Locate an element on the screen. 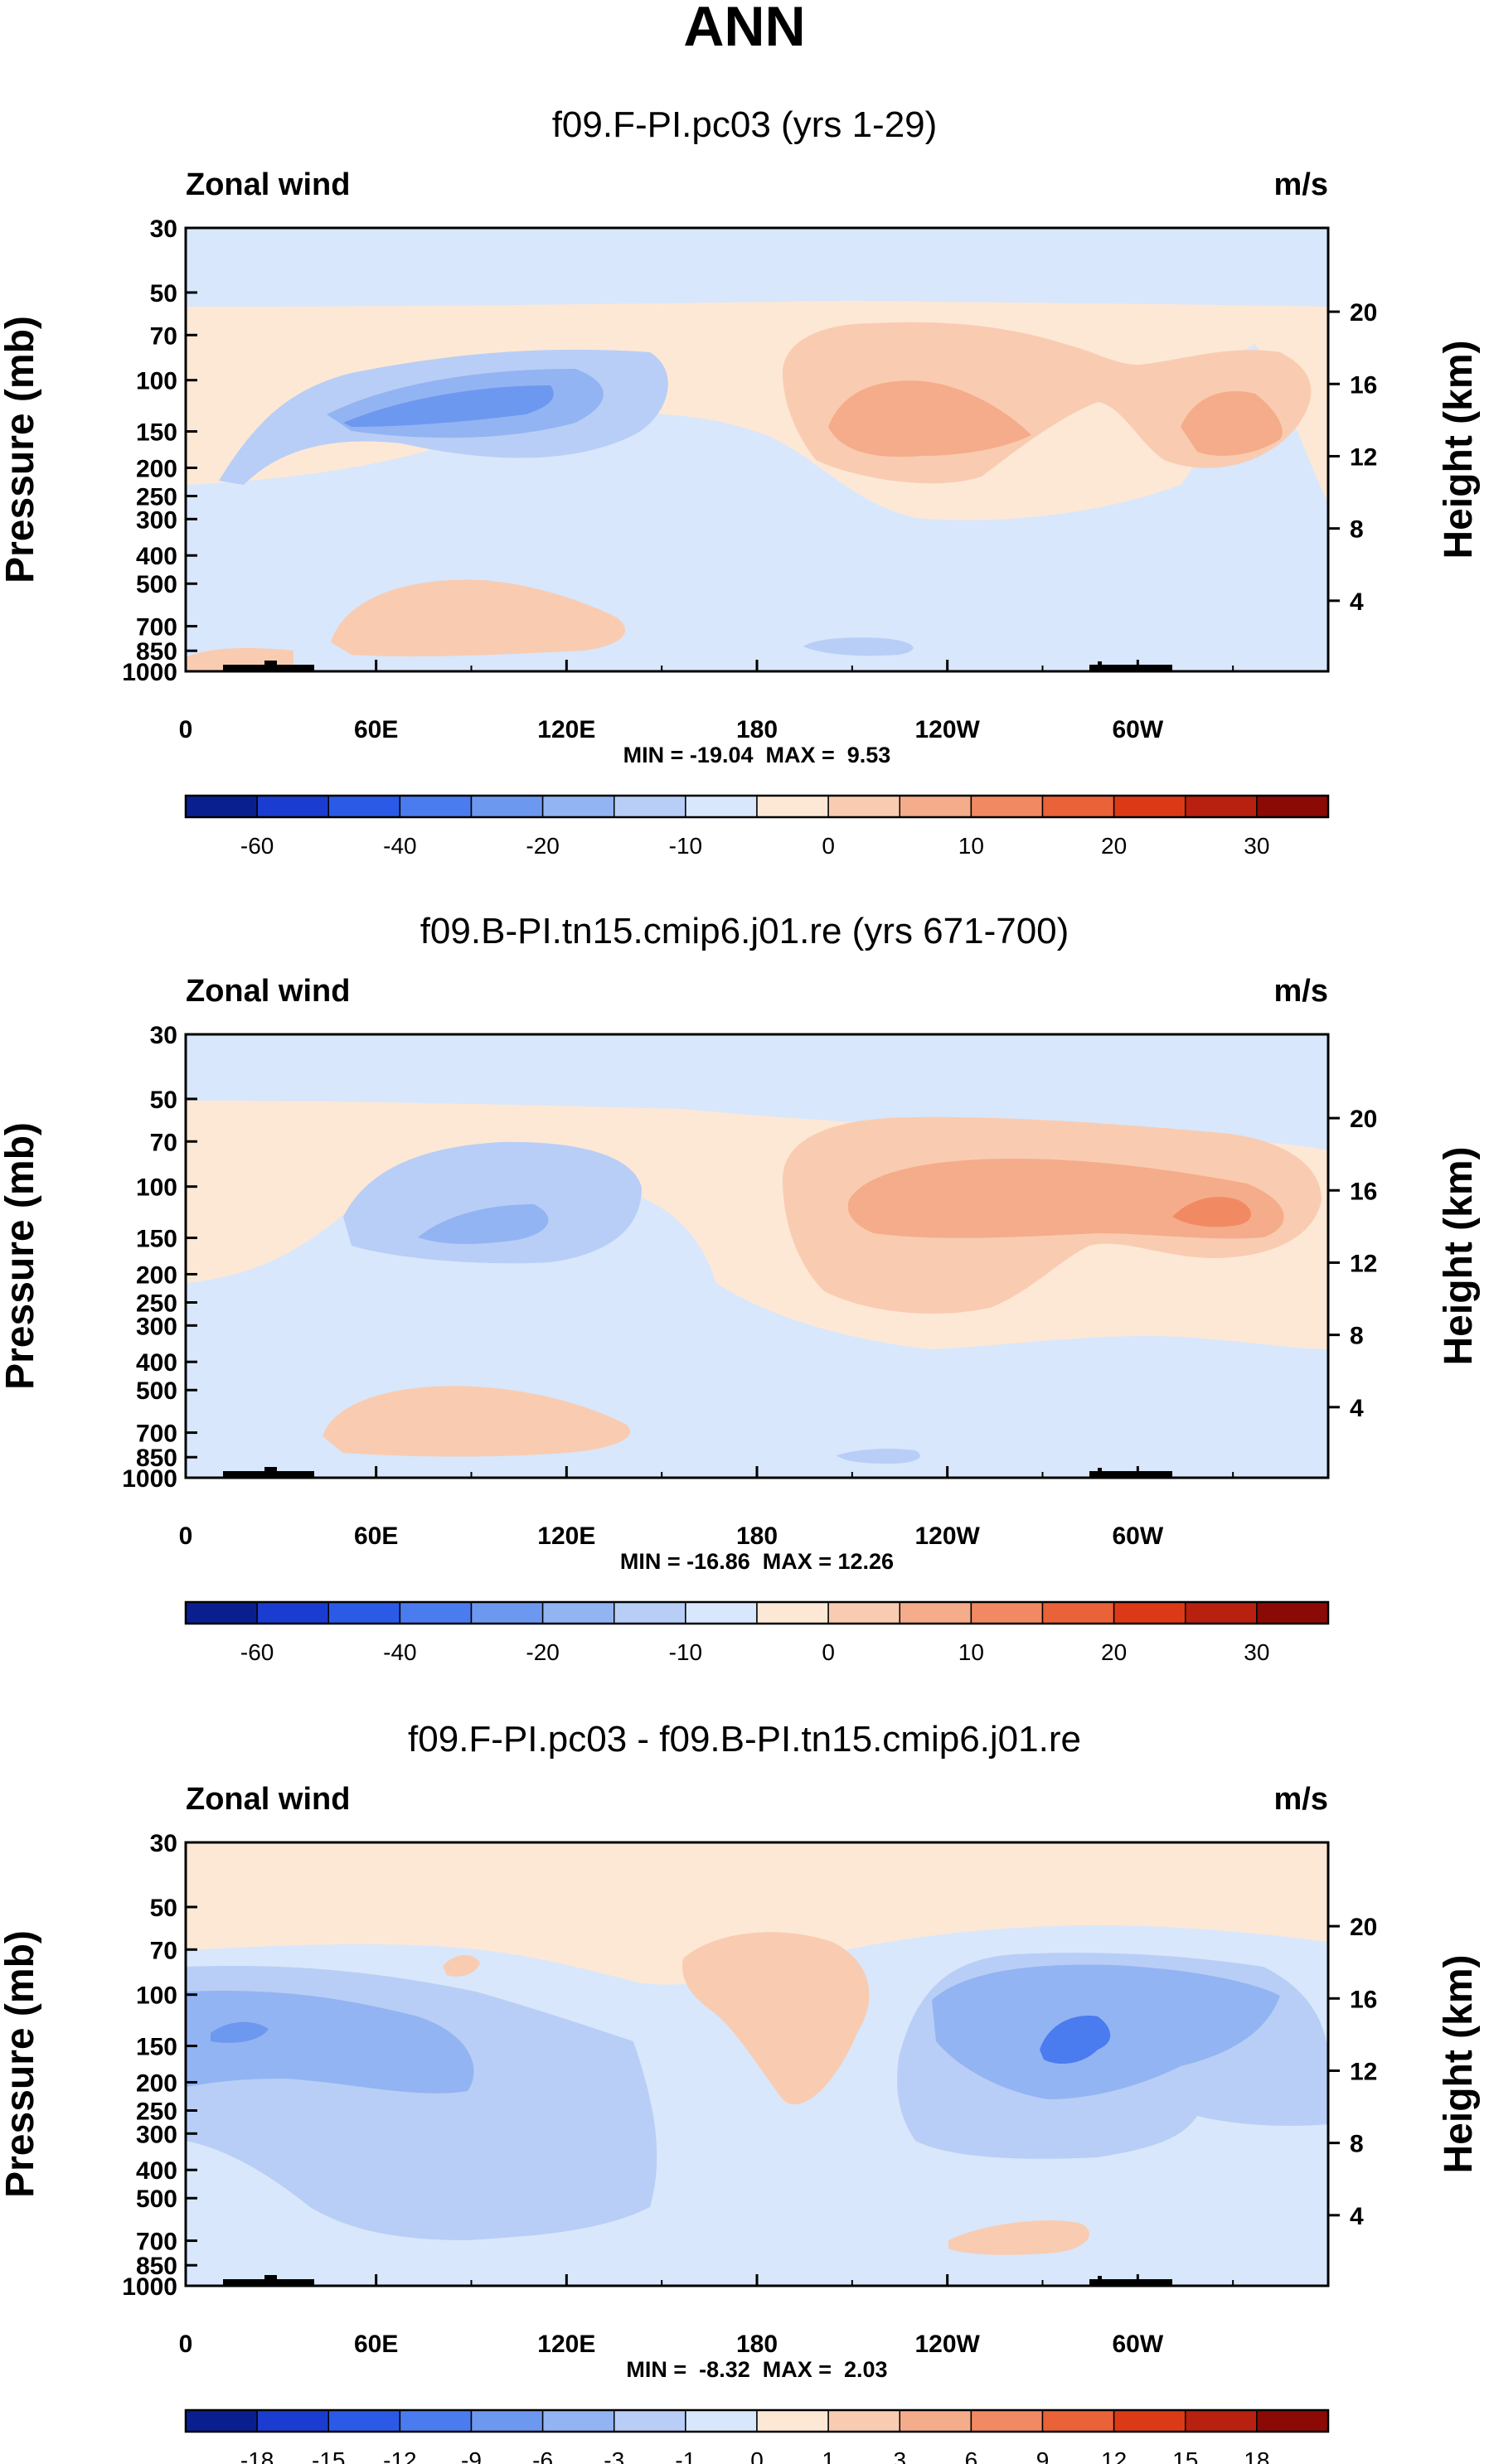 The height and width of the screenshot is (2464, 1489). colorbar-label: -1 is located at coordinates (685, 2455).